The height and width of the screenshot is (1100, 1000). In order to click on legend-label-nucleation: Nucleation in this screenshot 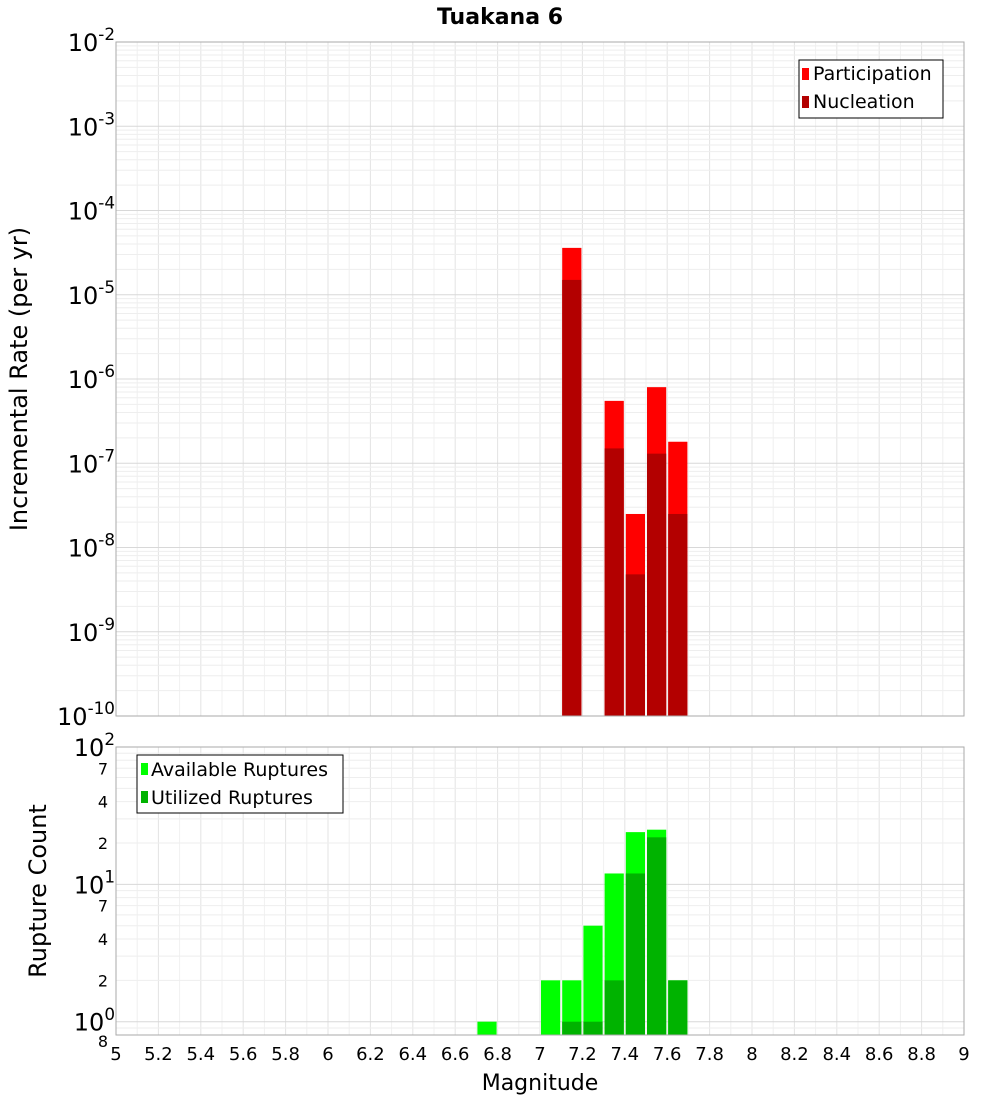, I will do `click(864, 102)`.